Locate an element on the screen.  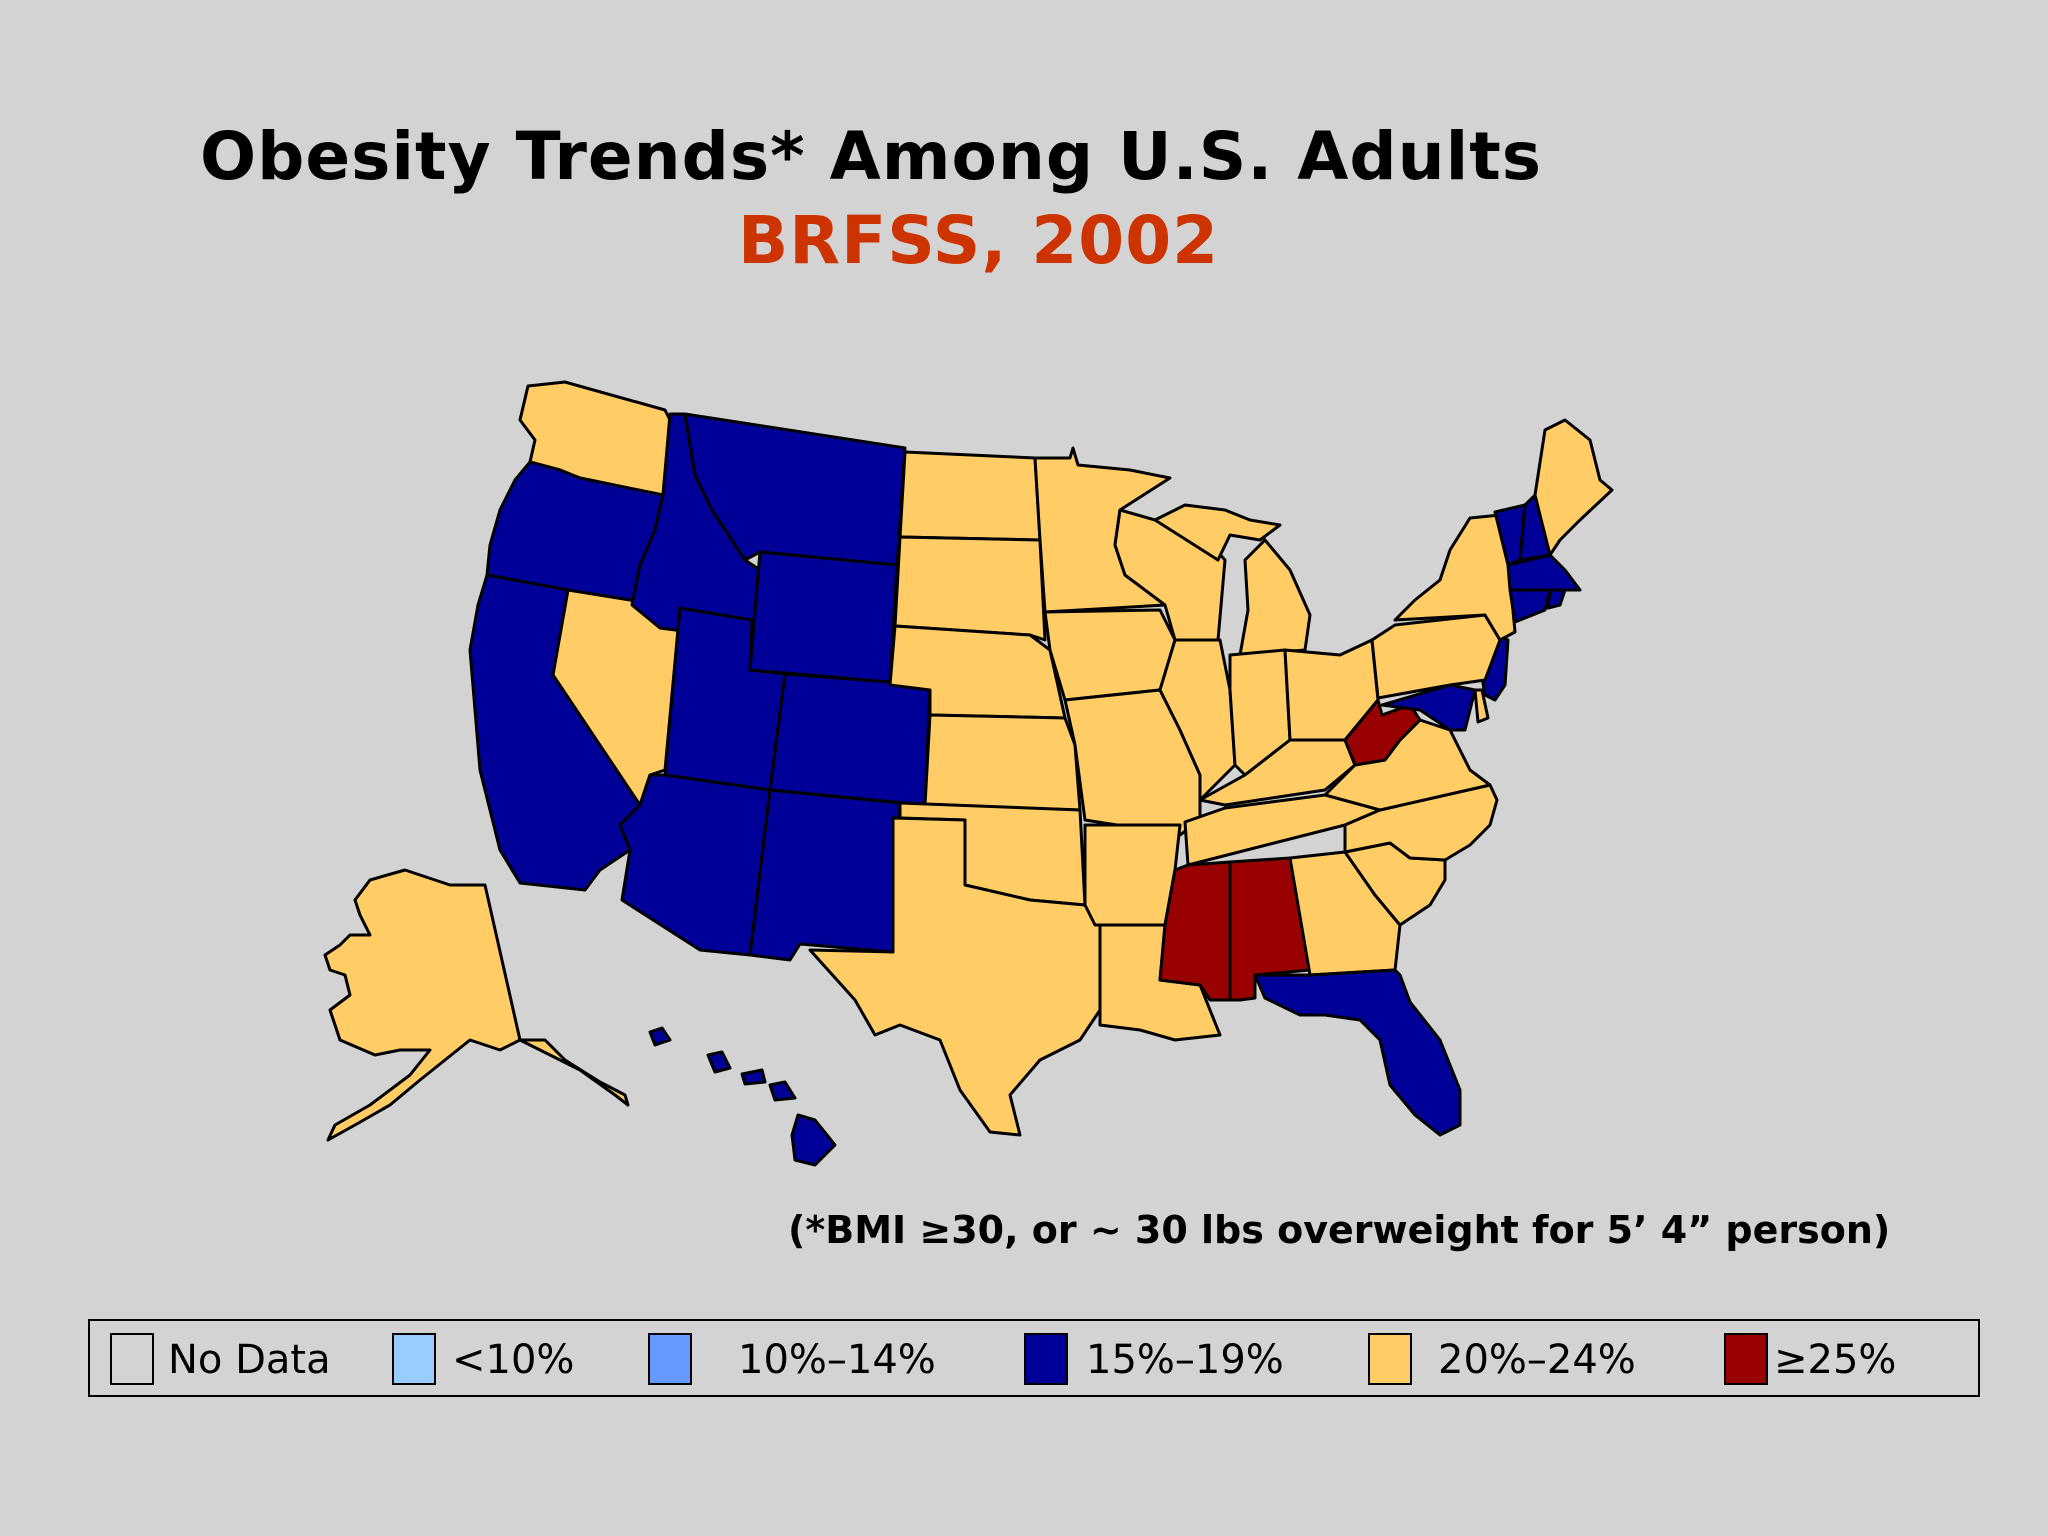
state-FL is located at coordinates (1357, 1052).